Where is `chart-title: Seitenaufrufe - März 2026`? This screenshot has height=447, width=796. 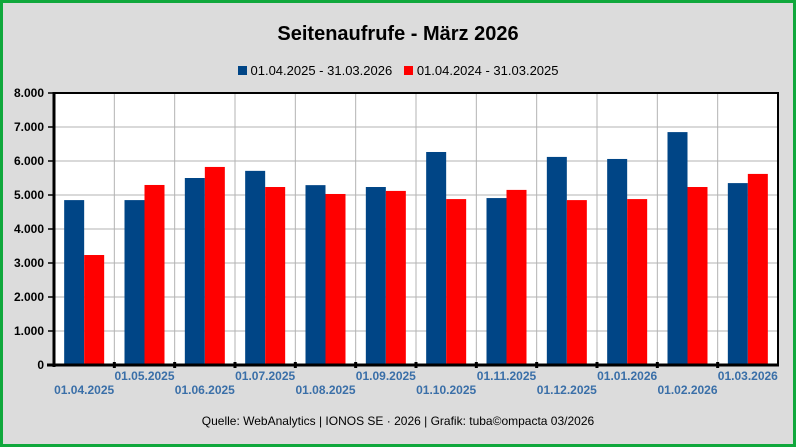 chart-title: Seitenaufrufe - März 2026 is located at coordinates (398, 34).